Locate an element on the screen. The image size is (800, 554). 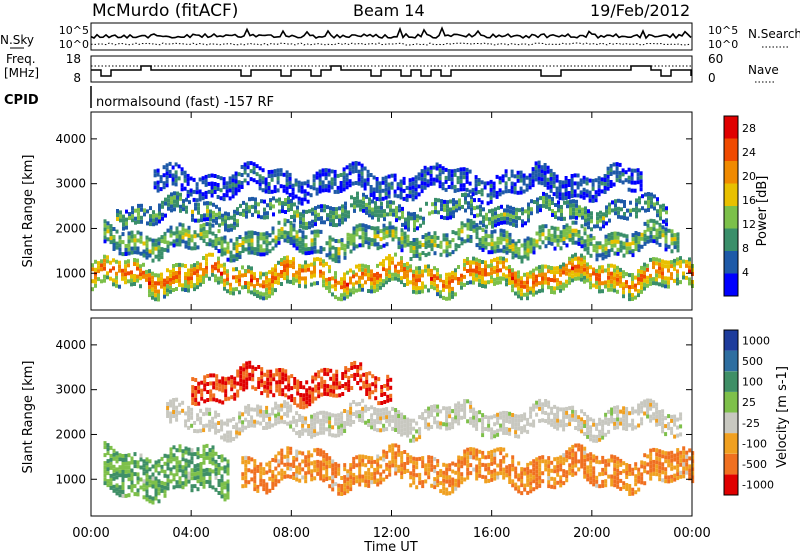
noise-panel: N.Sky 10^5 10^0 10^5 10^0 N.Search is located at coordinates (400, 36).